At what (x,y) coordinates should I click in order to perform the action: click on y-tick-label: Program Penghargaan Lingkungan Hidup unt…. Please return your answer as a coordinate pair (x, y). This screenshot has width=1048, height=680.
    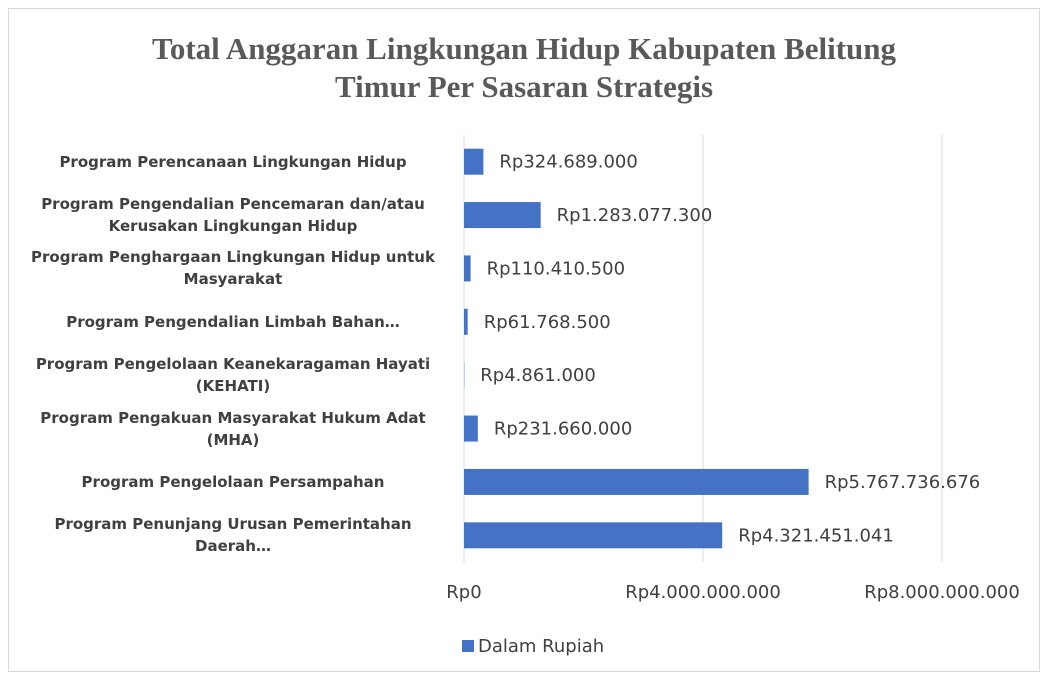
    Looking at the image, I should click on (233, 268).